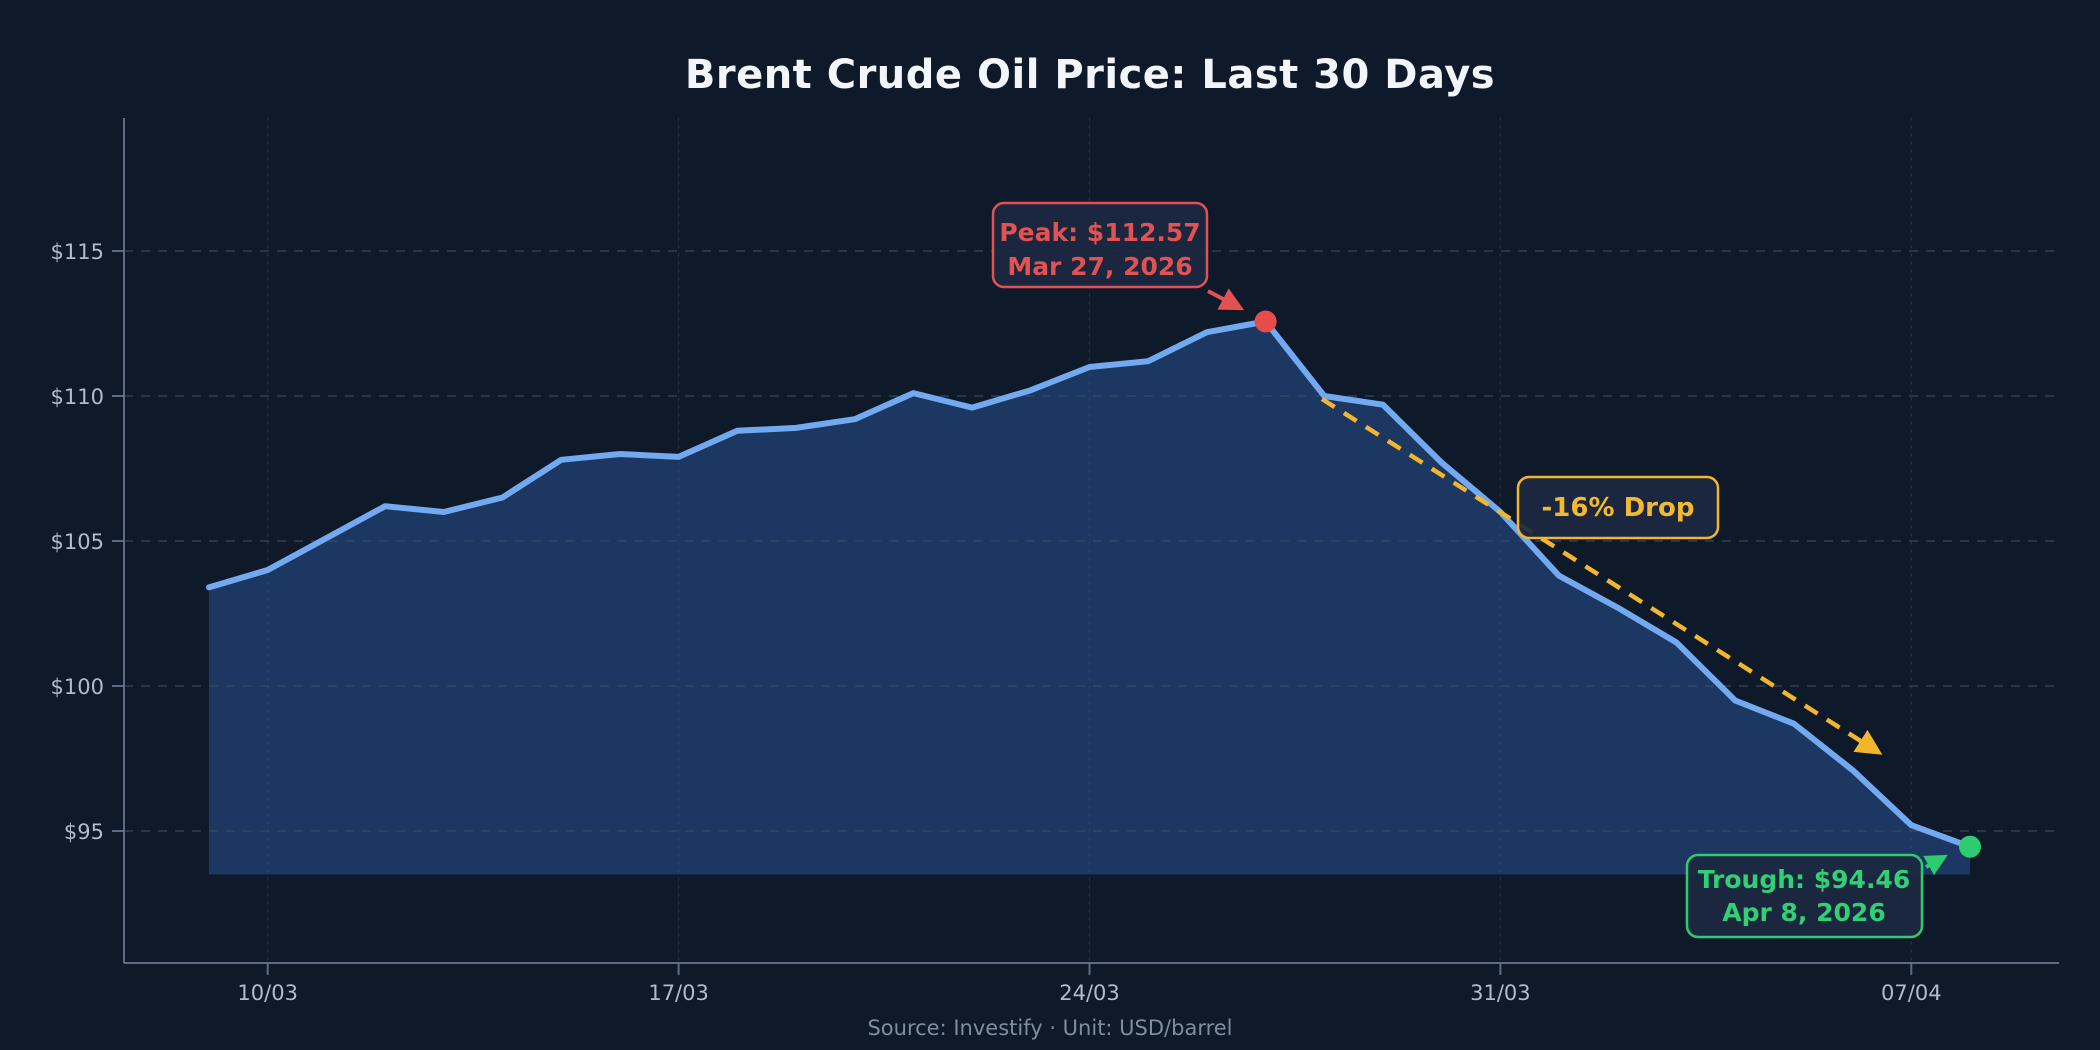  What do you see at coordinates (77, 542) in the screenshot?
I see `y-tick-label-105: $105` at bounding box center [77, 542].